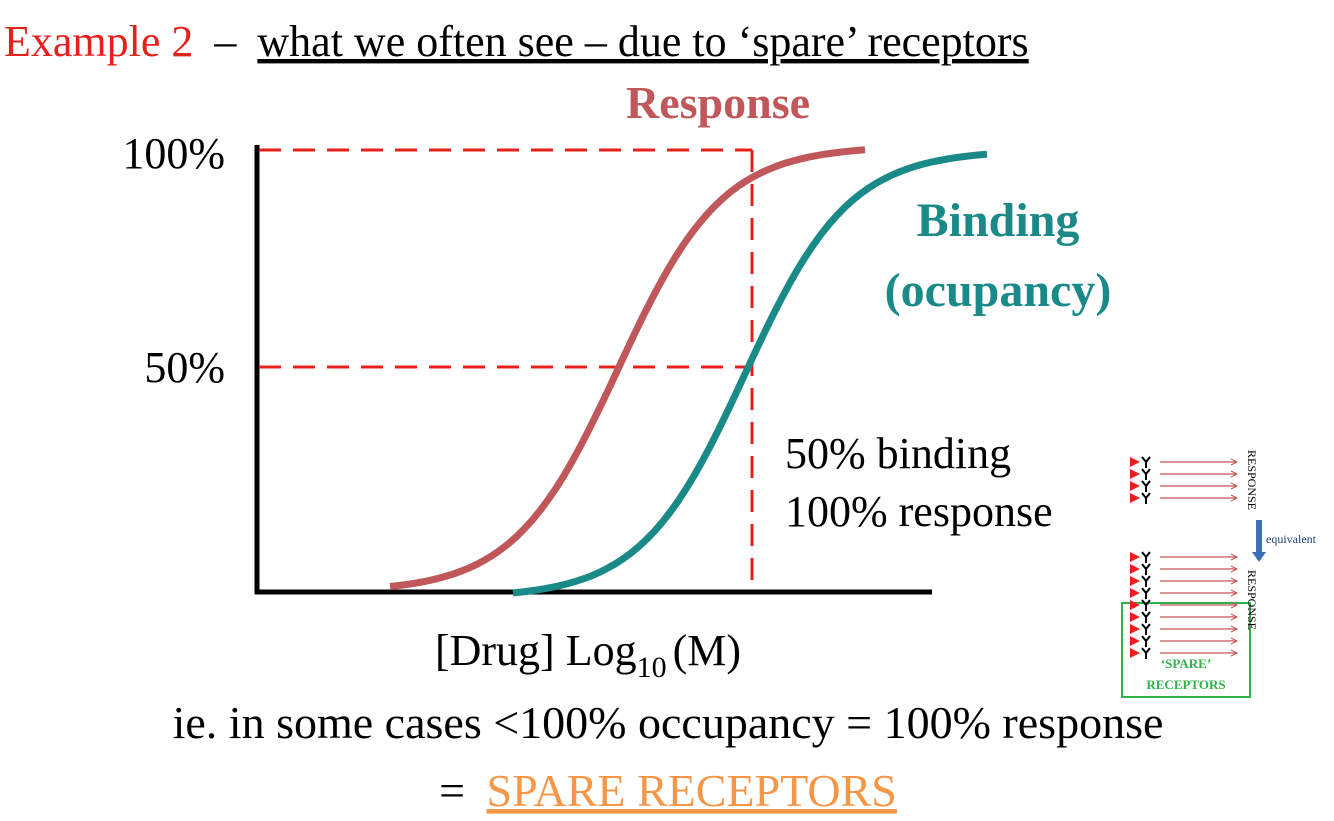 Image resolution: width=1334 pixels, height=821 pixels. Describe the element at coordinates (536, 650) in the screenshot. I see `x-label-main: [Drug] Log` at that location.